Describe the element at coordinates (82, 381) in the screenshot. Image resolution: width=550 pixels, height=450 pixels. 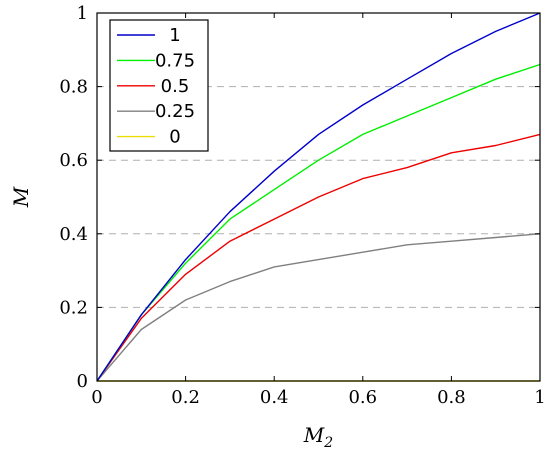
I see `y-tick-label-0: 0` at that location.